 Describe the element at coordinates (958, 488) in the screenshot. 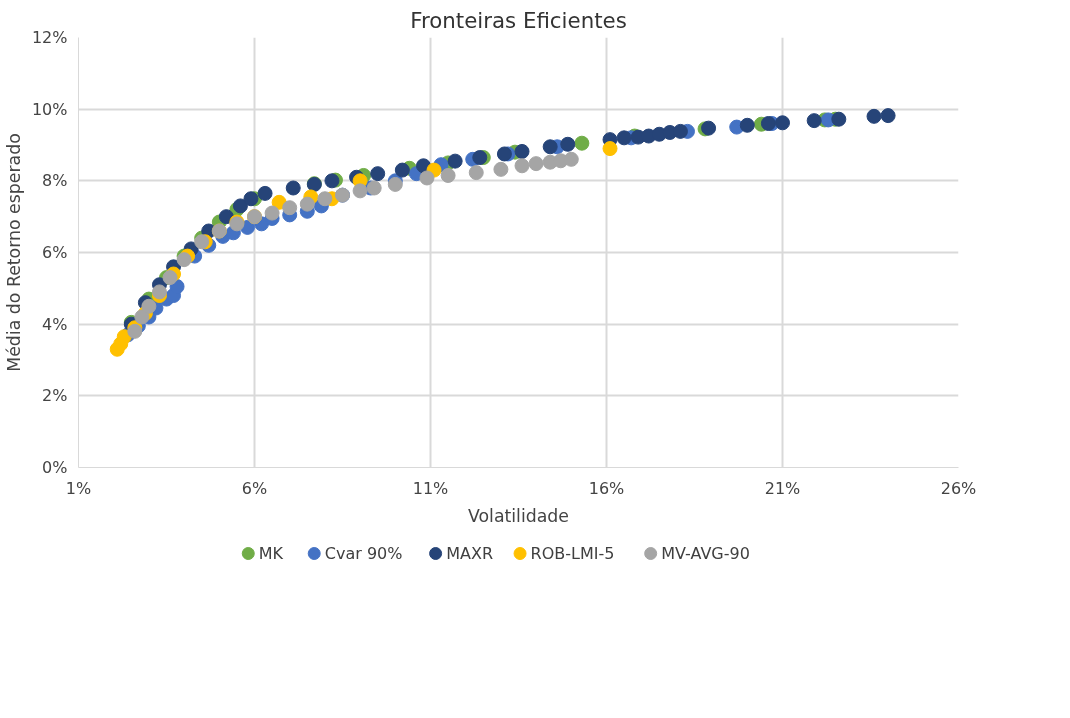

I see `x-tick-label: 26%` at that location.